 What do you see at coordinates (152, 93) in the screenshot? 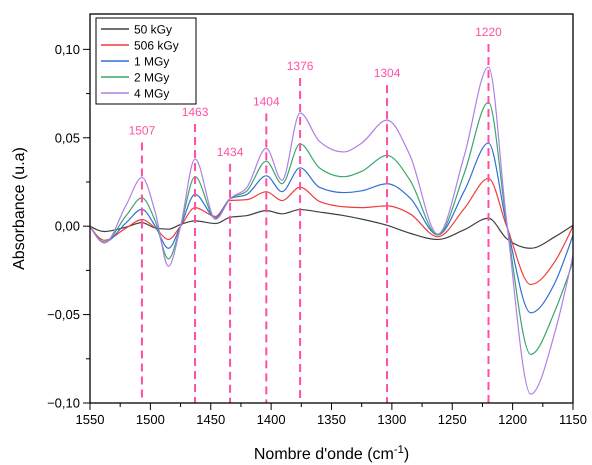
I see `legend-label: 4 MGy` at bounding box center [152, 93].